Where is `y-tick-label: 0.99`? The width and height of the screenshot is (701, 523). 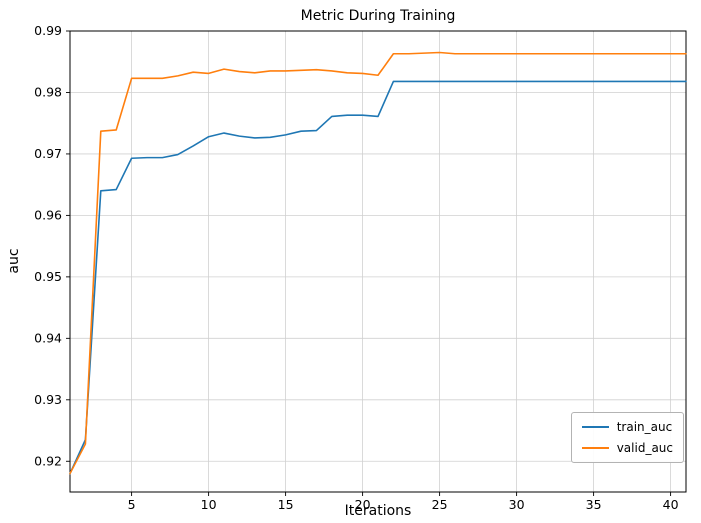
y-tick-label: 0.99 is located at coordinates (48, 30).